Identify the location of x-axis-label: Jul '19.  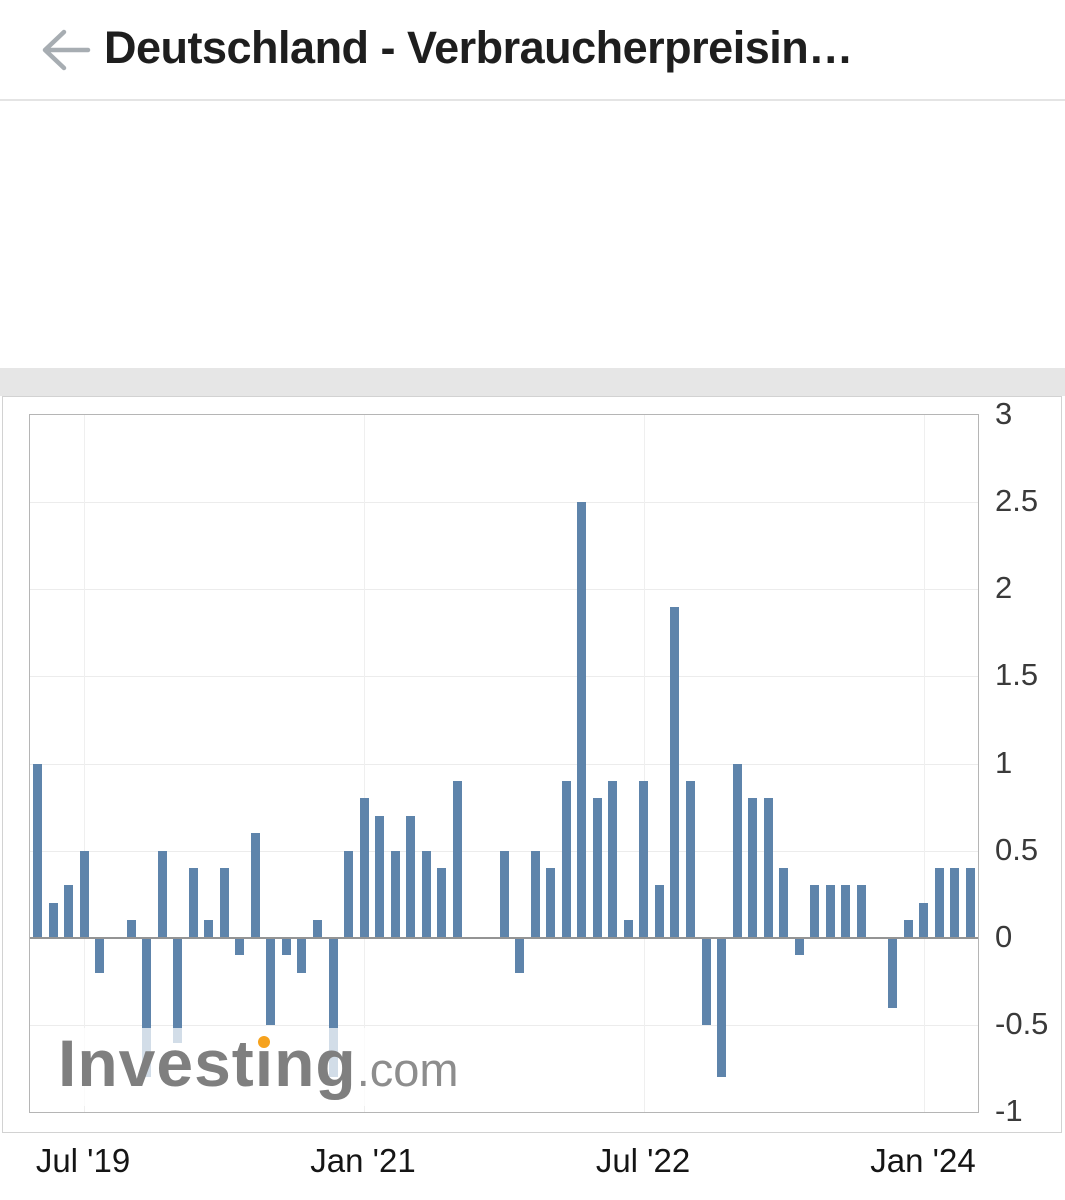
(83, 1160).